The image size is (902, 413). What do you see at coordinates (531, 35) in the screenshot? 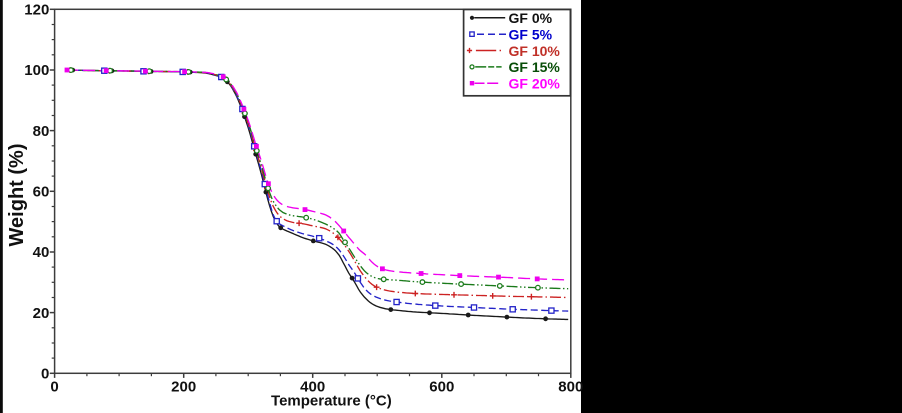
I see `svg-text: GF 5%` at bounding box center [531, 35].